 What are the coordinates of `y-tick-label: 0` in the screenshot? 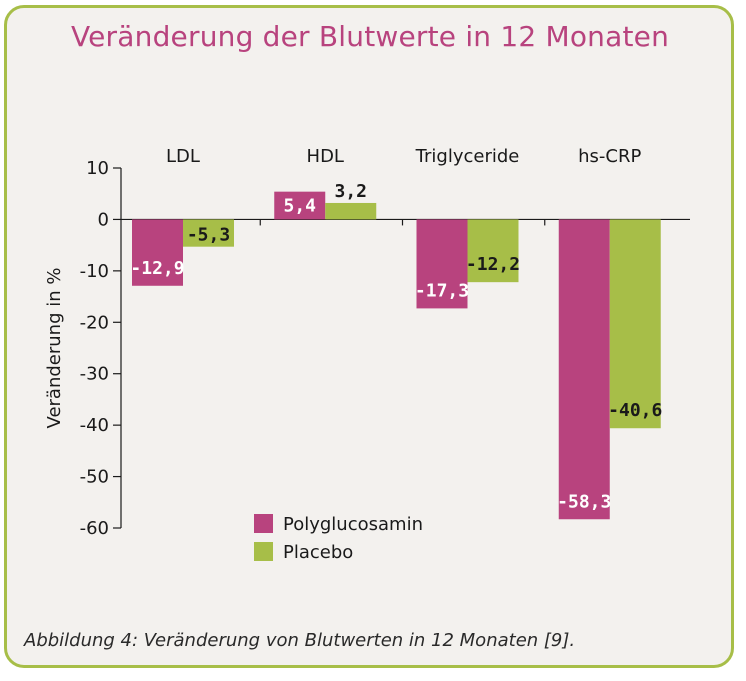 It's located at (103, 219).